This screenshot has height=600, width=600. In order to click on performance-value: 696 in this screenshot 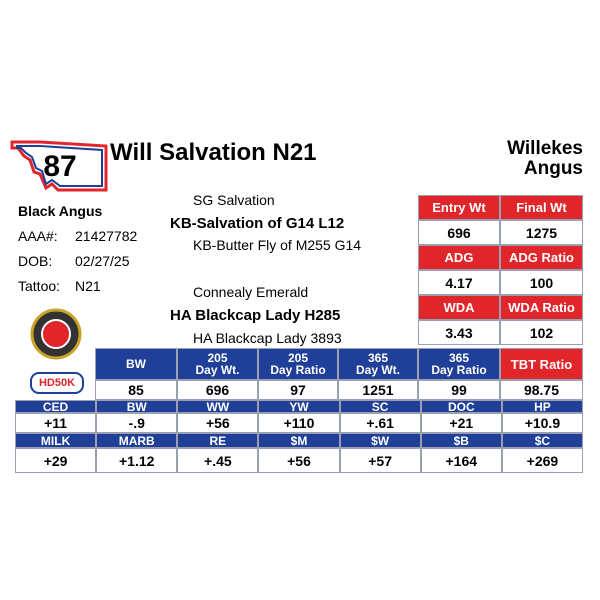, I will do `click(217, 390)`.